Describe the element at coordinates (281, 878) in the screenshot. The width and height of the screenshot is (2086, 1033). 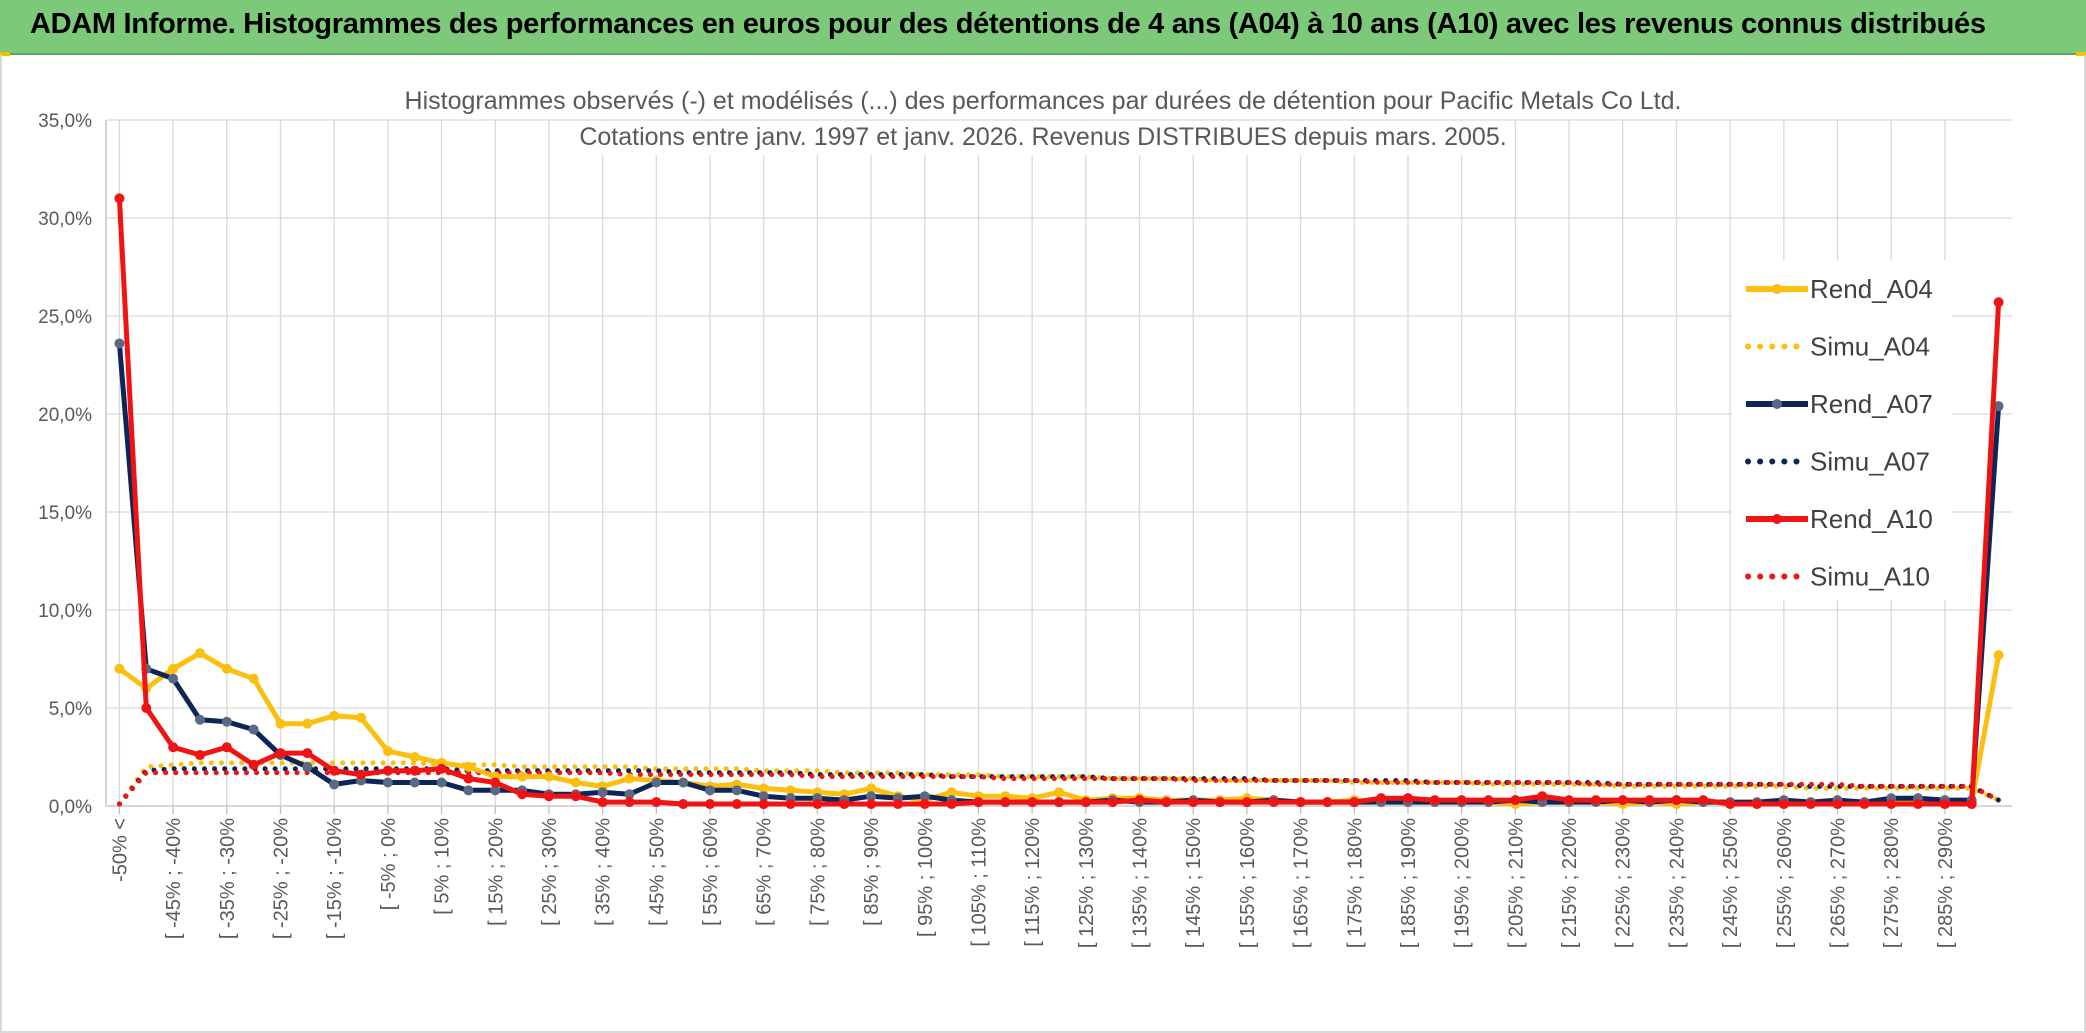
I see `x-tick-label: [ -25% ; -20%` at that location.